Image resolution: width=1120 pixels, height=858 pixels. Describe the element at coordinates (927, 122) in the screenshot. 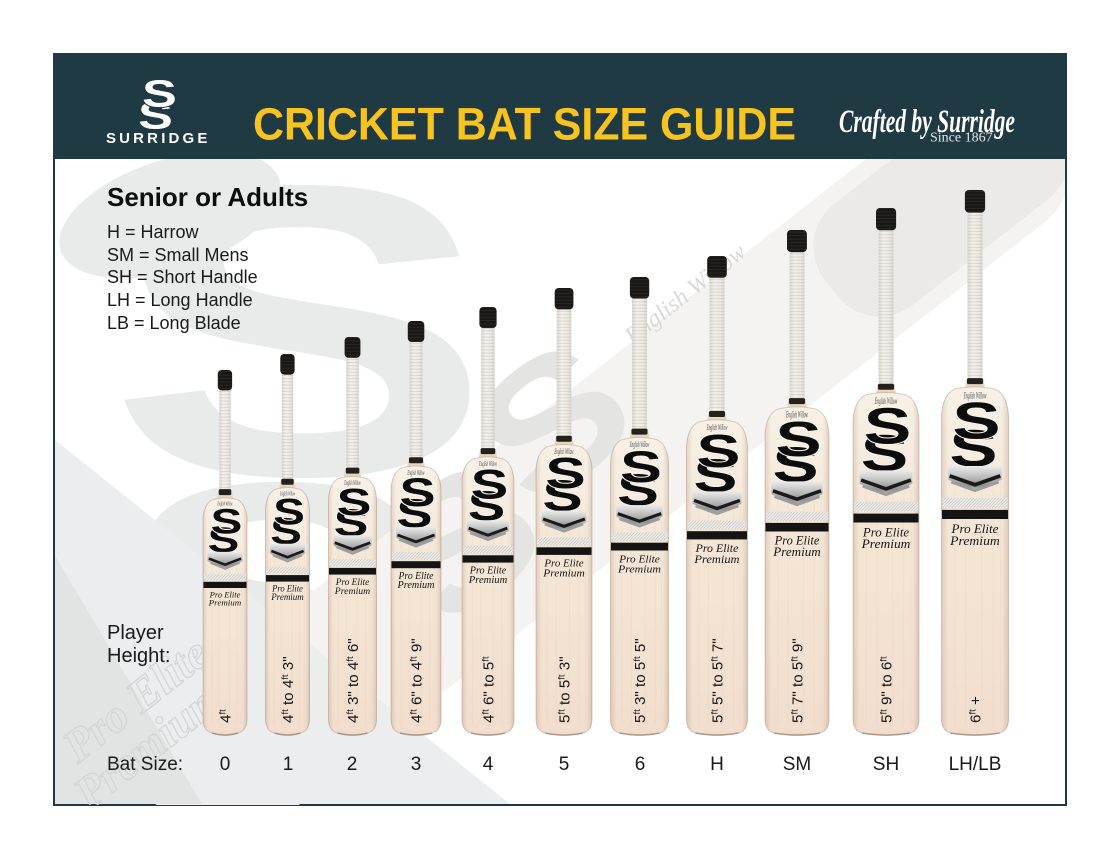

I see `svg-text: Crafted by Surridge` at that location.